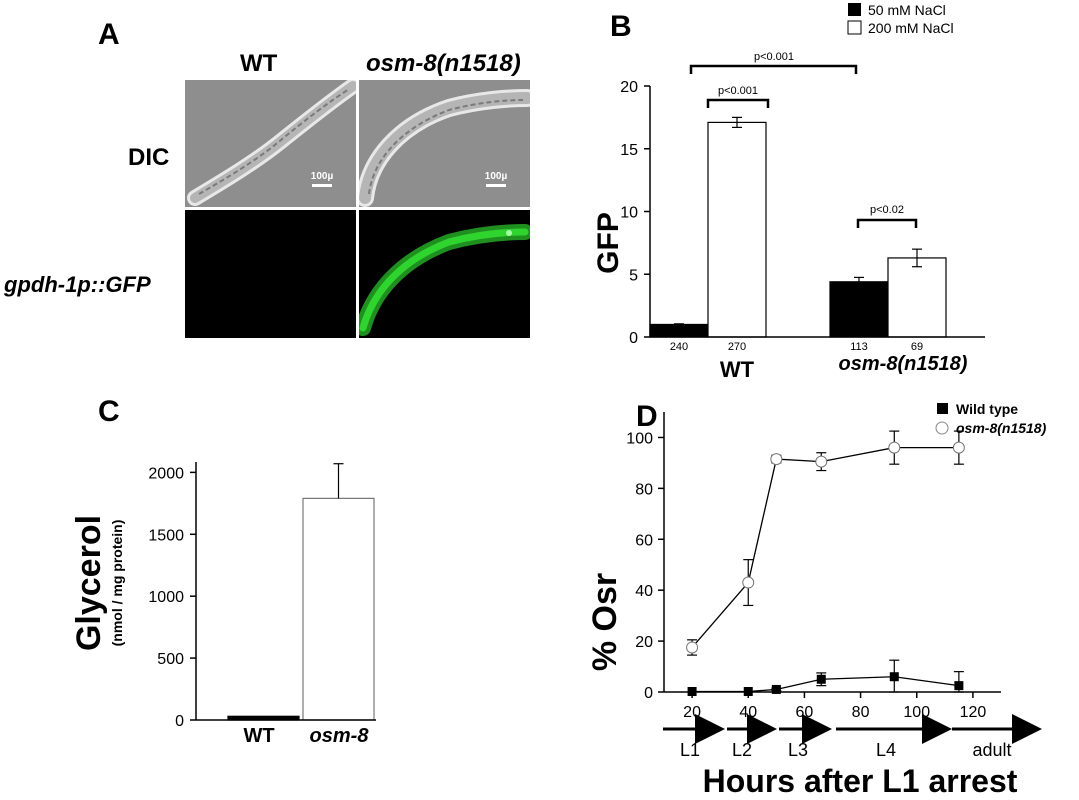 The height and width of the screenshot is (800, 1079). Describe the element at coordinates (1001, 428) in the screenshot. I see `legend-label-osm8: osm-8(n1518)` at that location.